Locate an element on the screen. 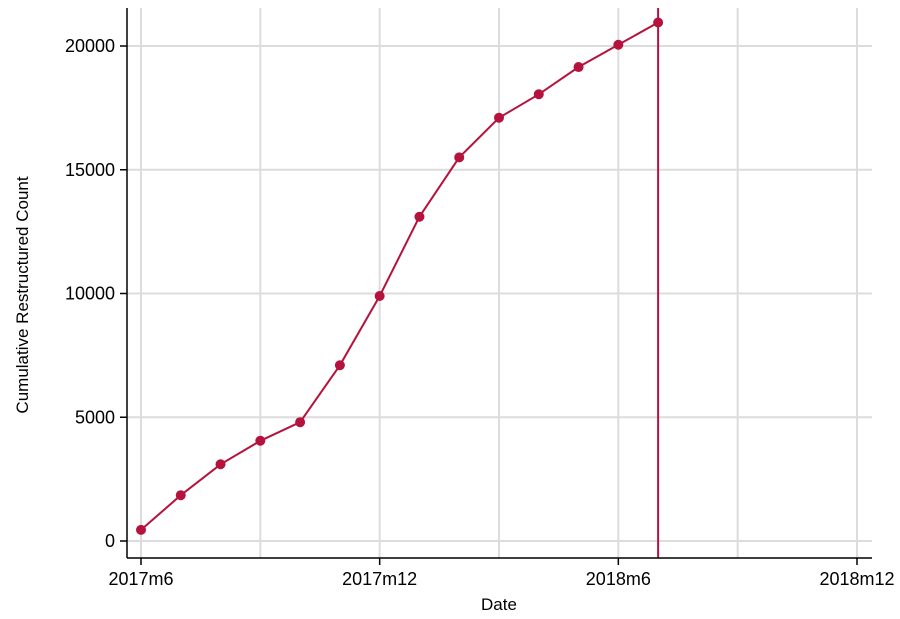 Image resolution: width=900 pixels, height=619 pixels. x-tick-label: 2017m6 is located at coordinates (140, 579).